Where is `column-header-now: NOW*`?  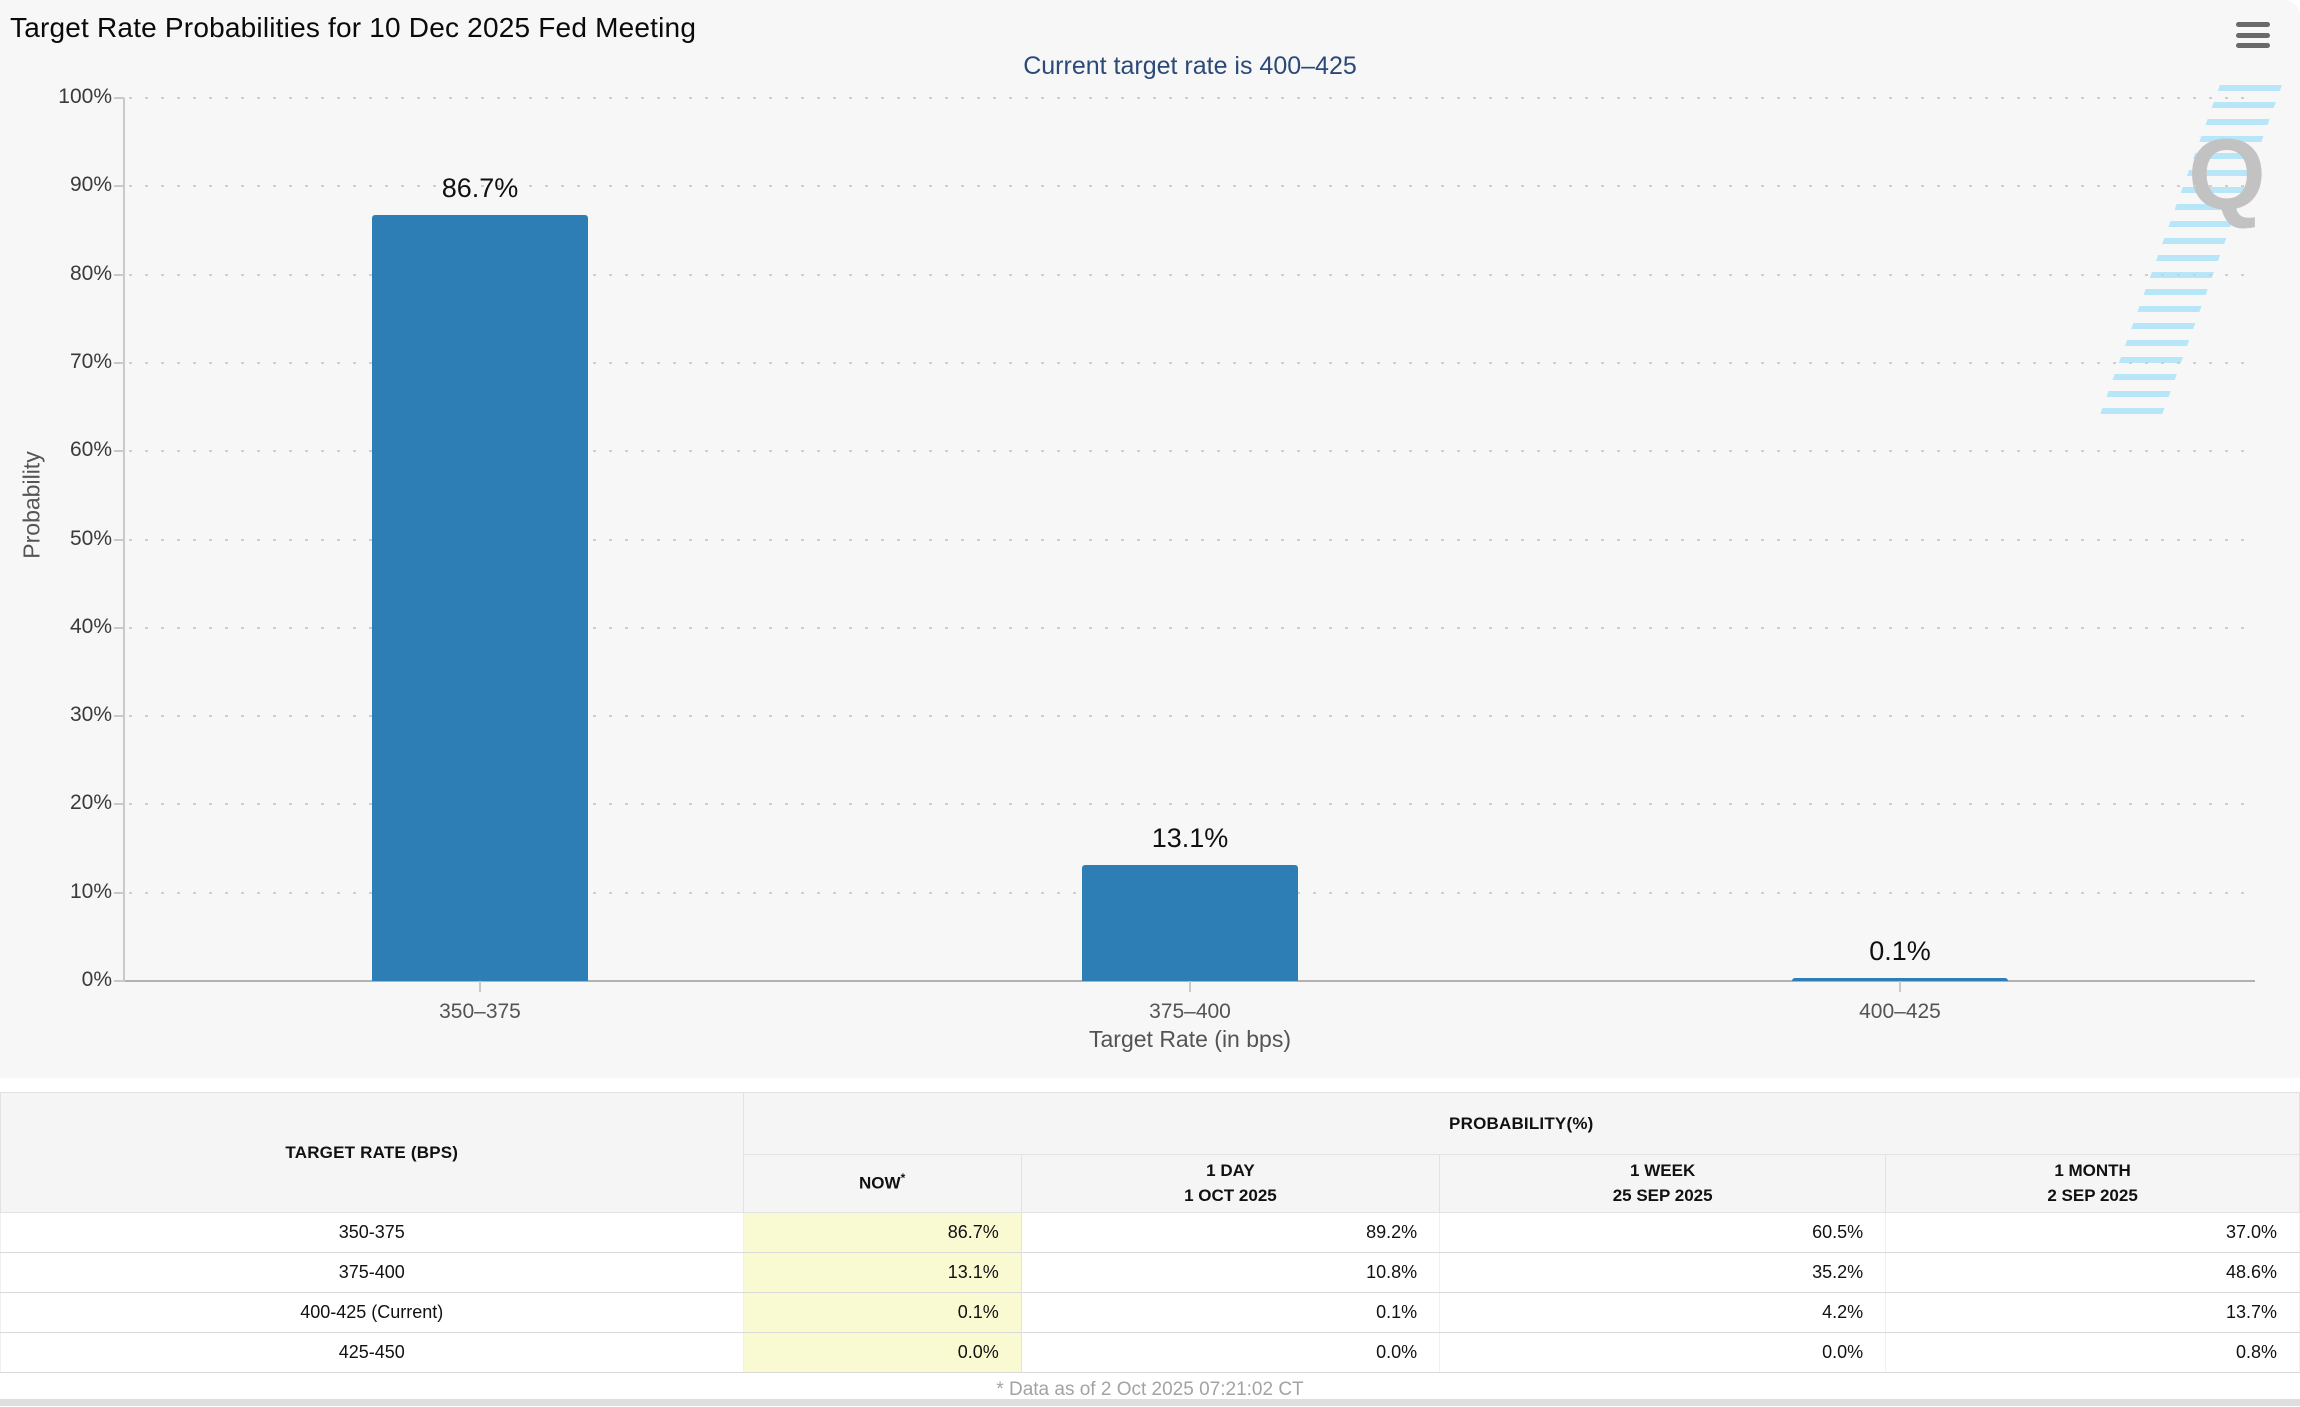 column-header-now: NOW* is located at coordinates (882, 1183).